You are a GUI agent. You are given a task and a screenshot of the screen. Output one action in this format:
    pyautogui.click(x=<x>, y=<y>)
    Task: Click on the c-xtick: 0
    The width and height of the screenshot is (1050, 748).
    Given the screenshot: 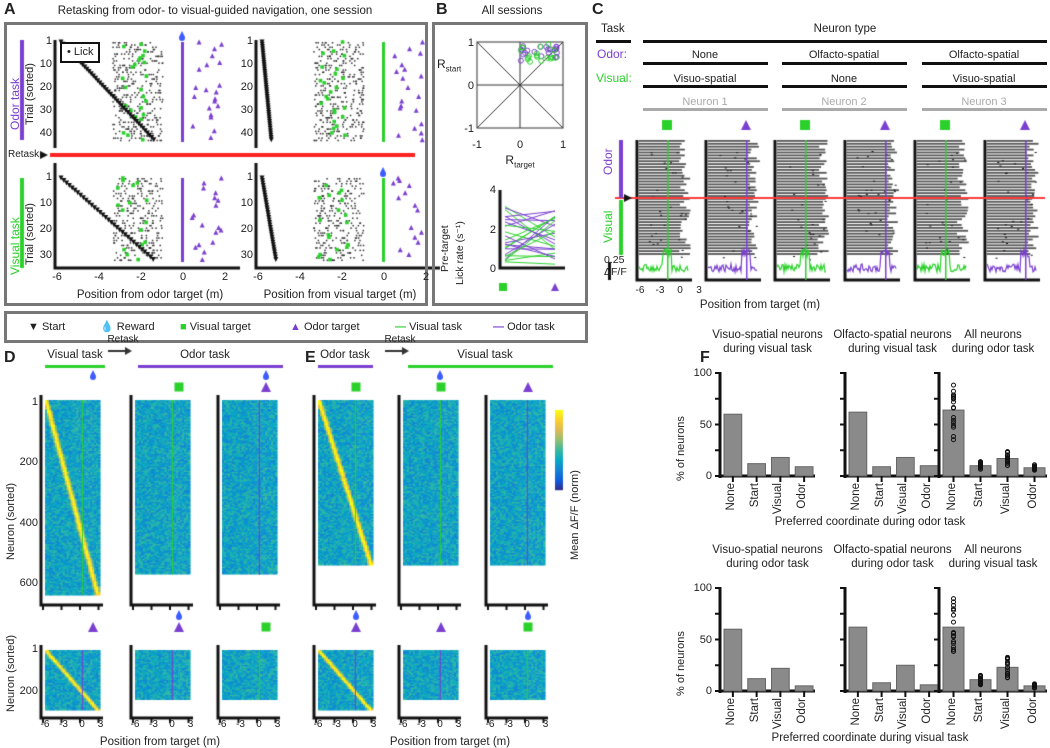 What is the action you would take?
    pyautogui.click(x=680, y=290)
    